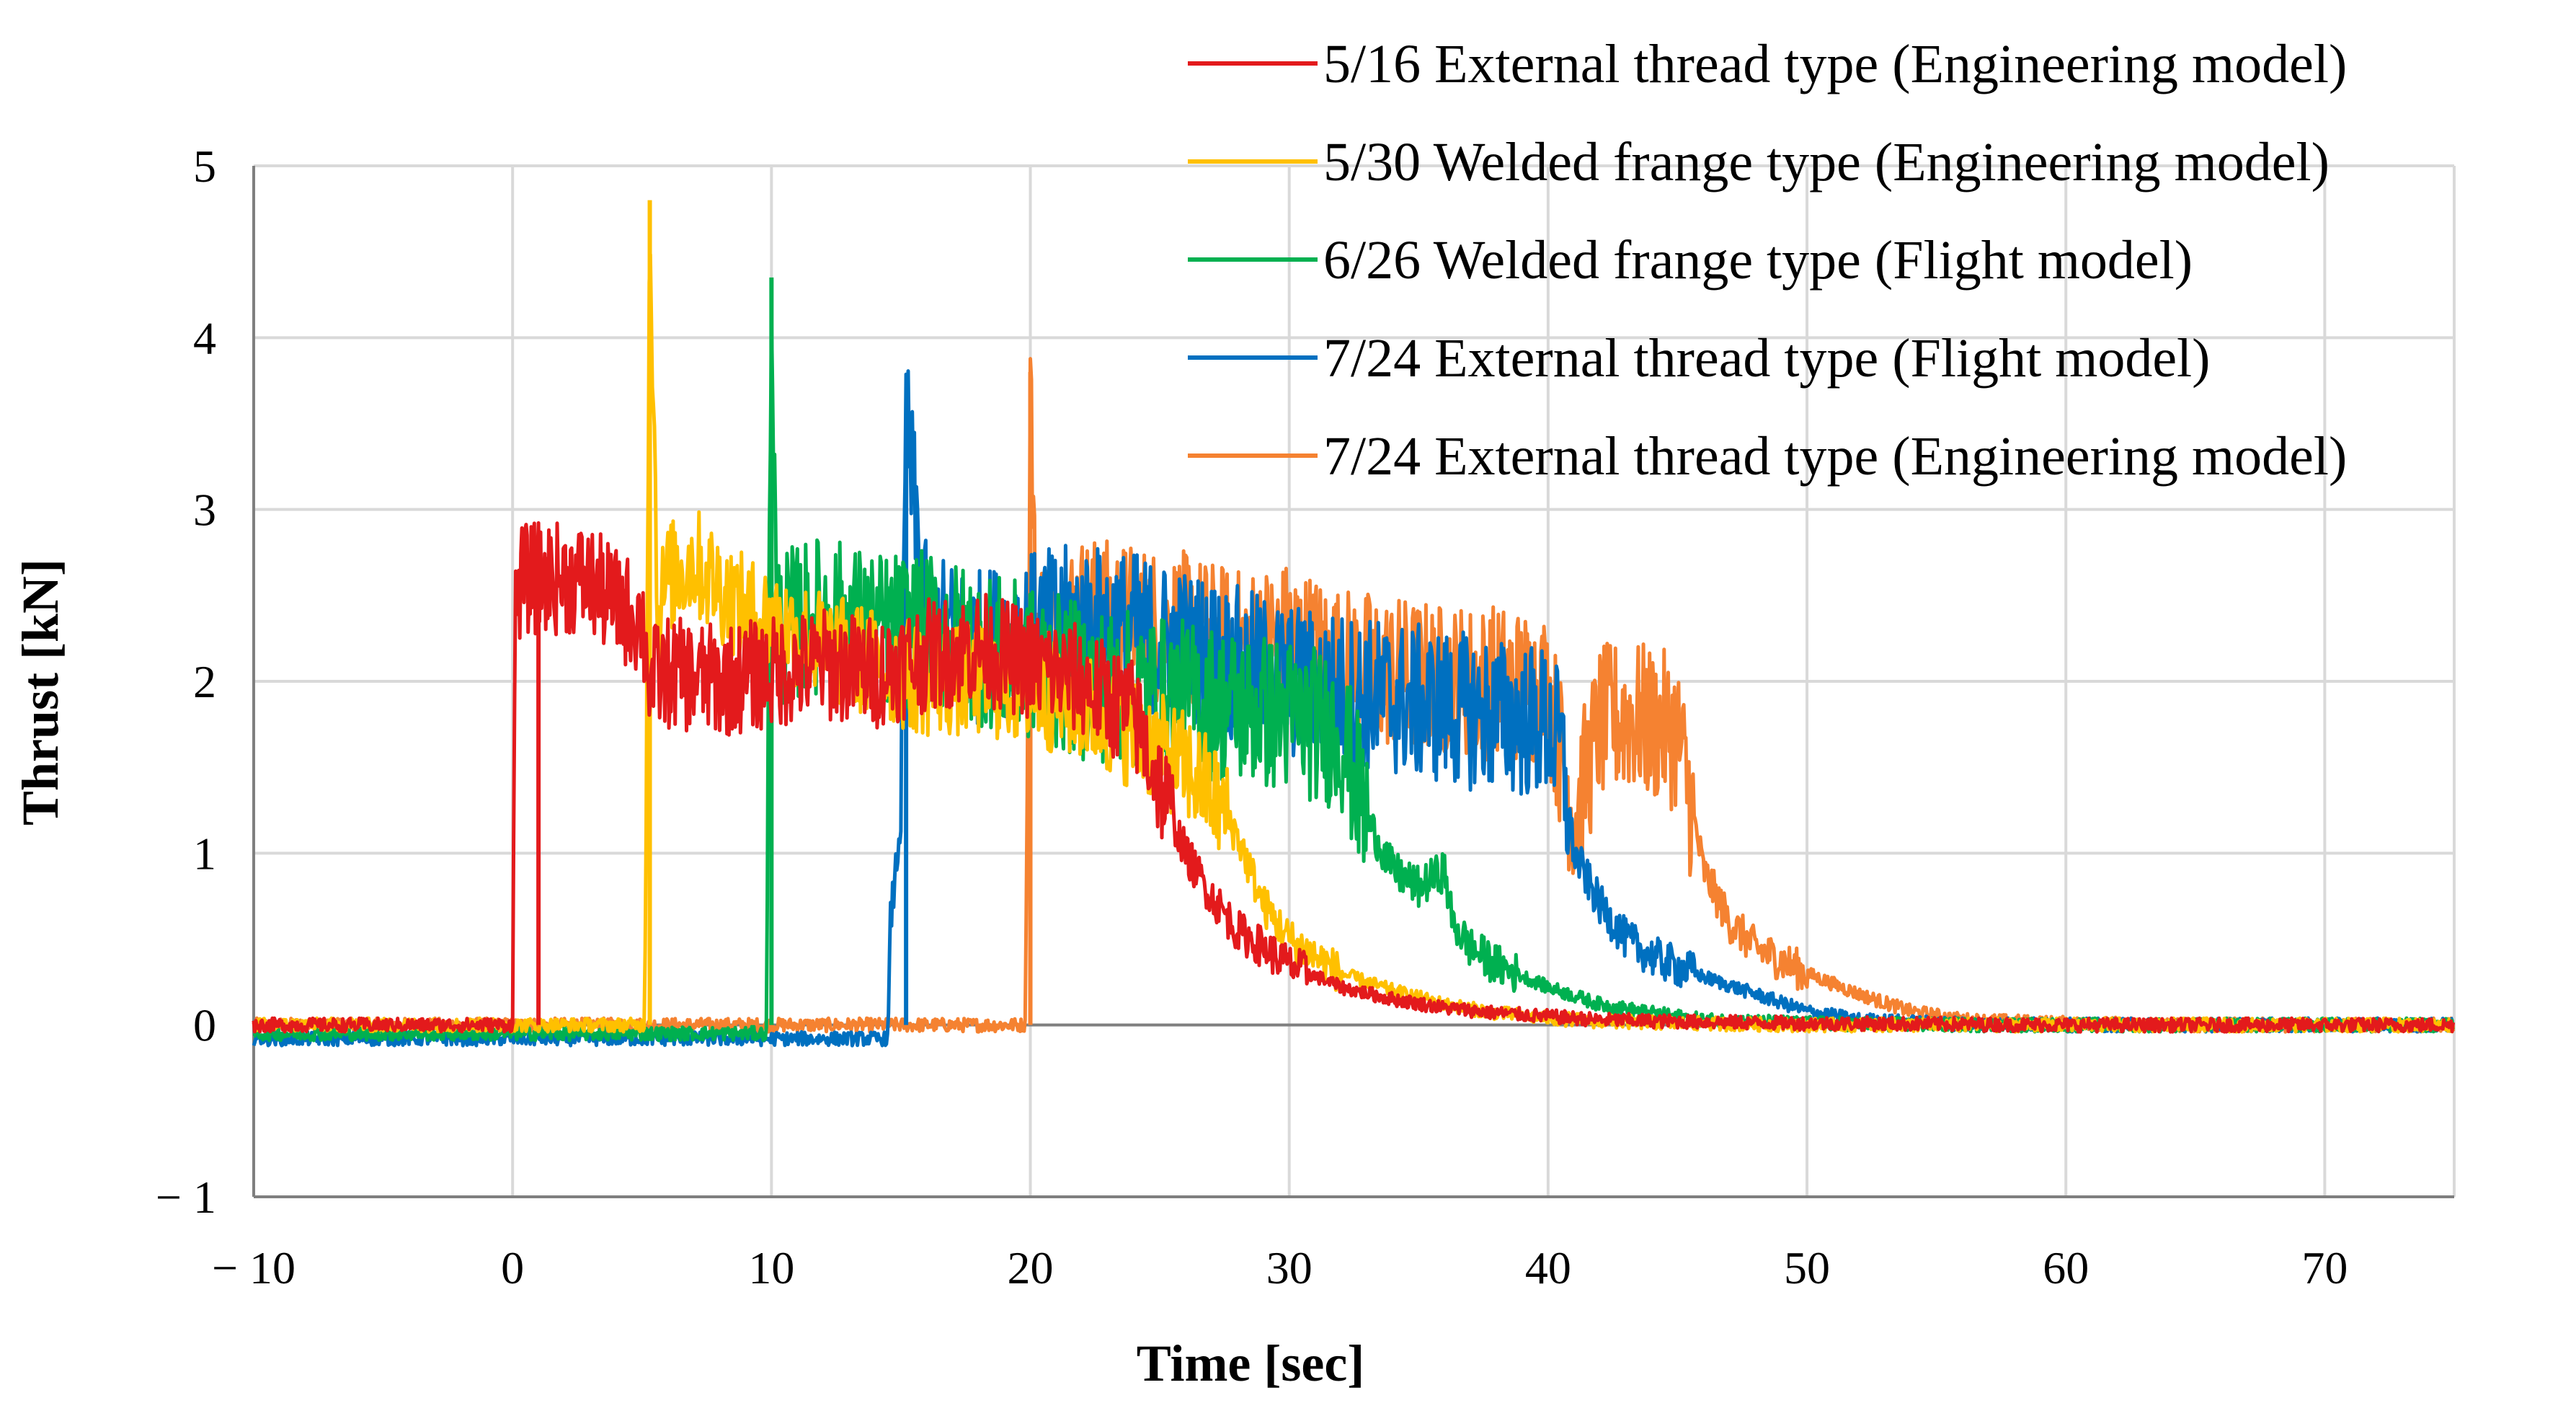 The image size is (2576, 1416). I want to click on y-tick-label: 3, so click(204, 510).